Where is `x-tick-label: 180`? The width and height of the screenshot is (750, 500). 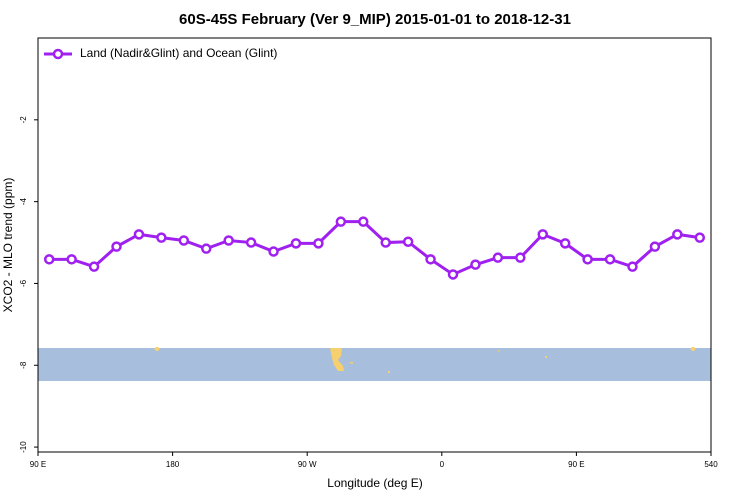 x-tick-label: 180 is located at coordinates (173, 464).